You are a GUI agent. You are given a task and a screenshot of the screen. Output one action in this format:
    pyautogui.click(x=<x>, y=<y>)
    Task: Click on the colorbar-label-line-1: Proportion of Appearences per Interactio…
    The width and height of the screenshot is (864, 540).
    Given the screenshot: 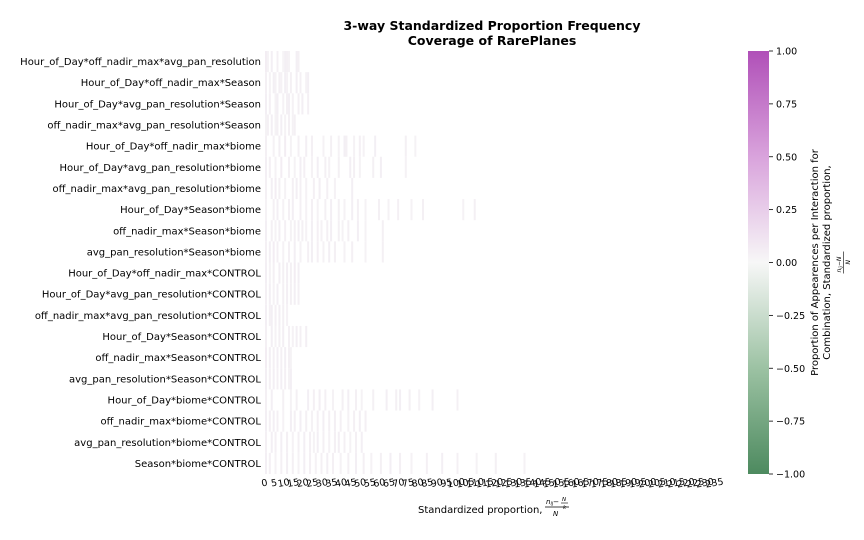 What is the action you would take?
    pyautogui.click(x=815, y=262)
    